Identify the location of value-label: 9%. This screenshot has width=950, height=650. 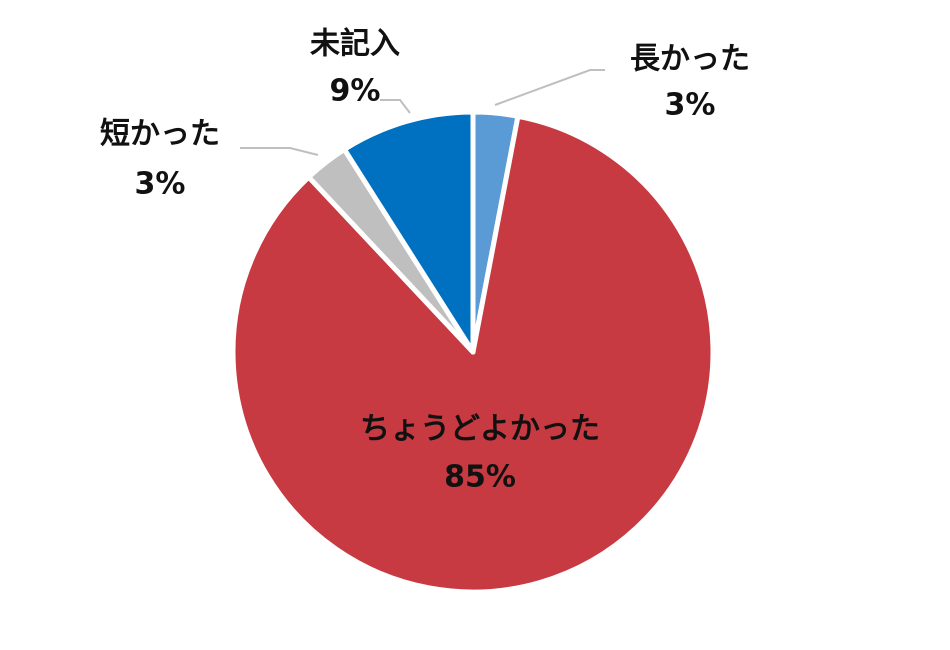
(355, 91).